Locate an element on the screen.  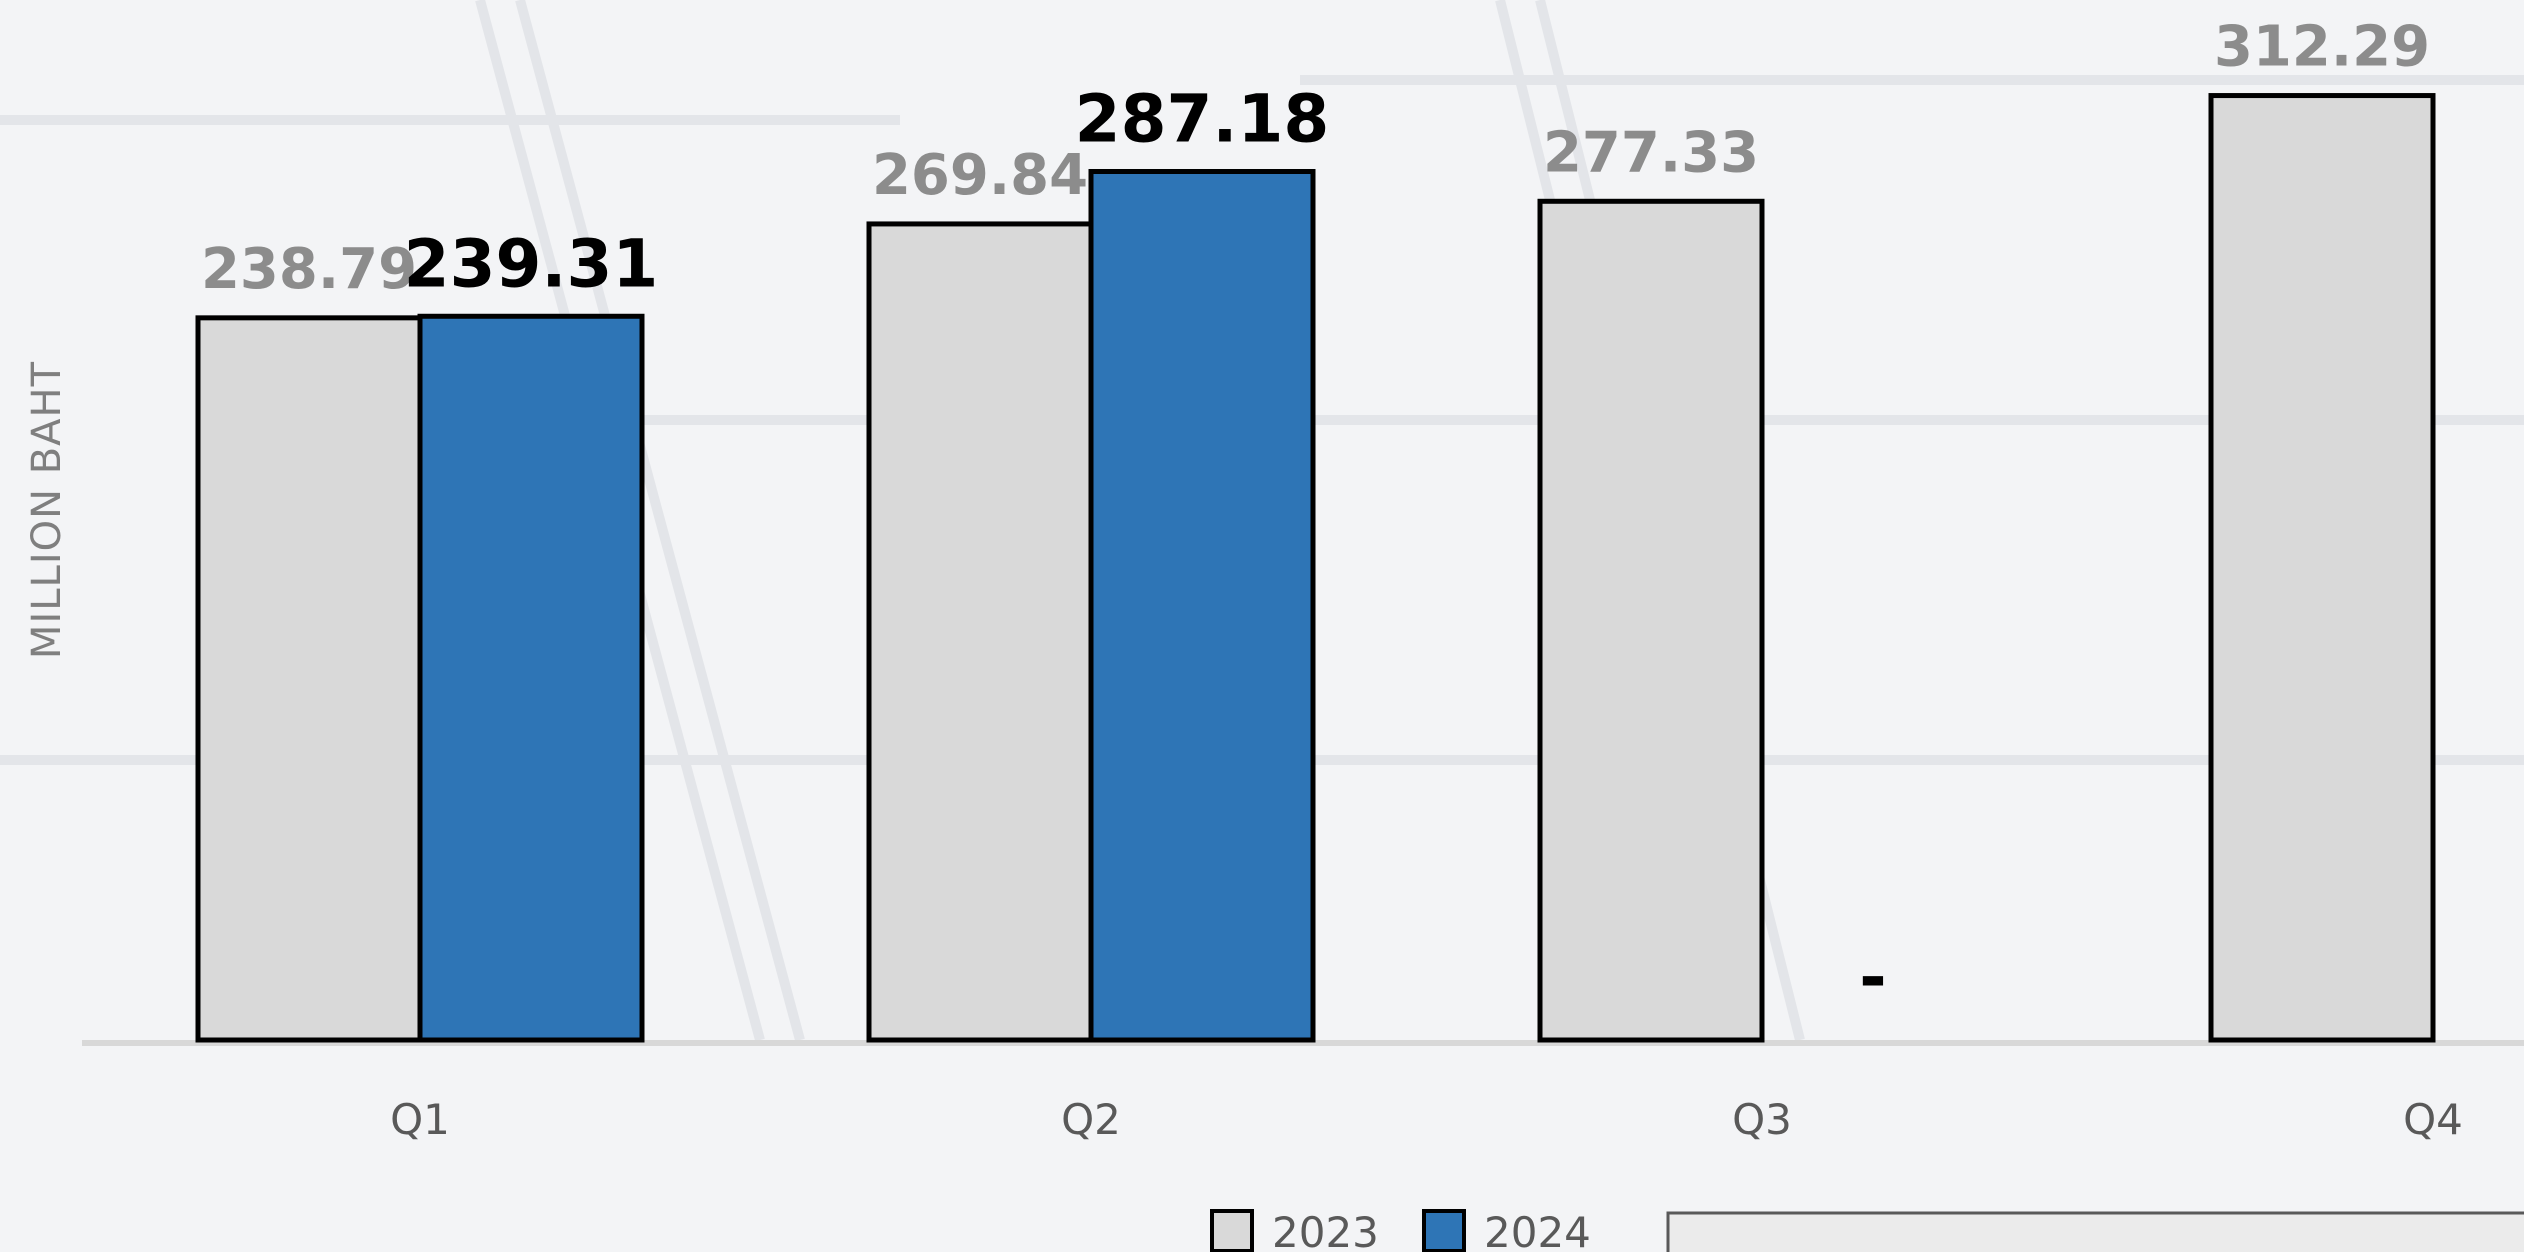
x-tick-labels: Q1 Q2 Q3 Q4 is located at coordinates (1426, 1119).